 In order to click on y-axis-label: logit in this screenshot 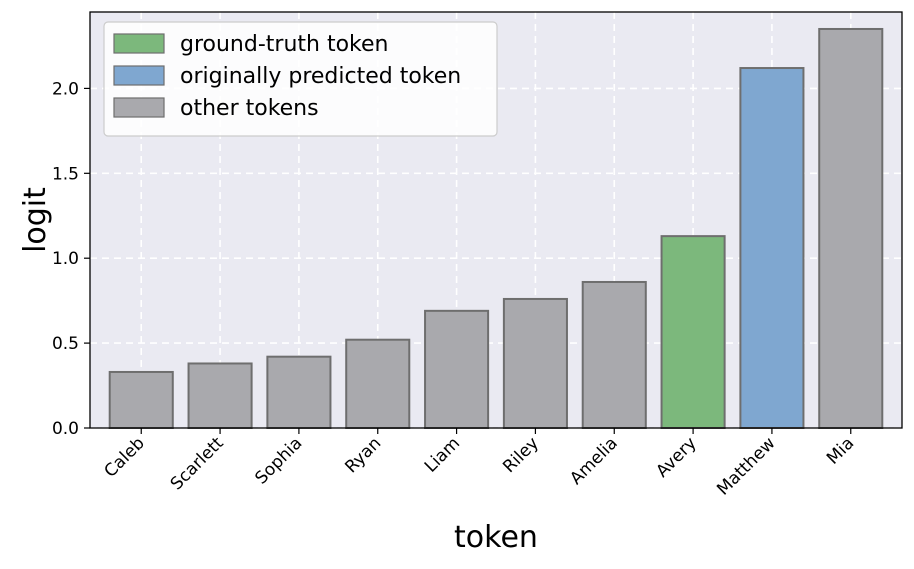, I will do `click(35, 220)`.